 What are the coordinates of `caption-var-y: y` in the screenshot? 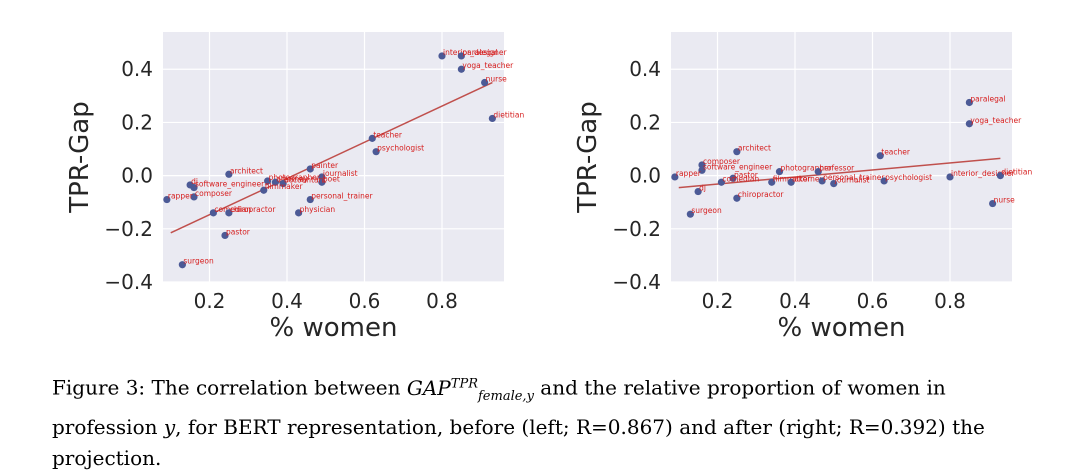 It's located at (169, 426).